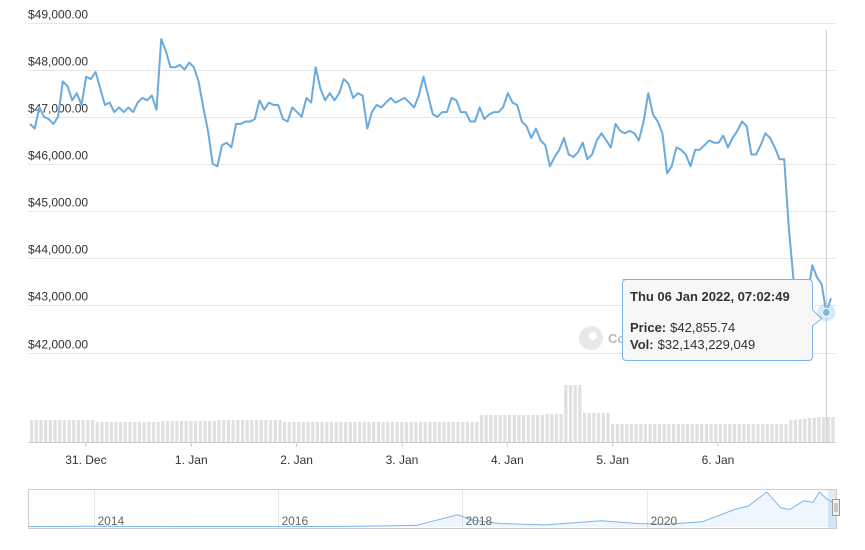 The image size is (865, 550). Describe the element at coordinates (507, 460) in the screenshot. I see `x-tick-label: 4. Jan` at that location.